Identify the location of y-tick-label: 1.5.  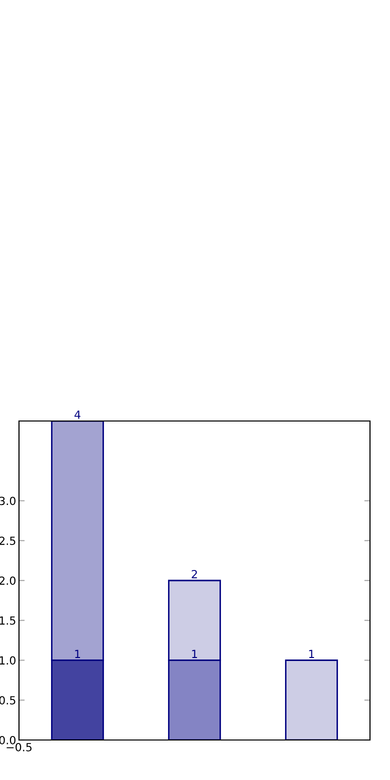
(8, 620).